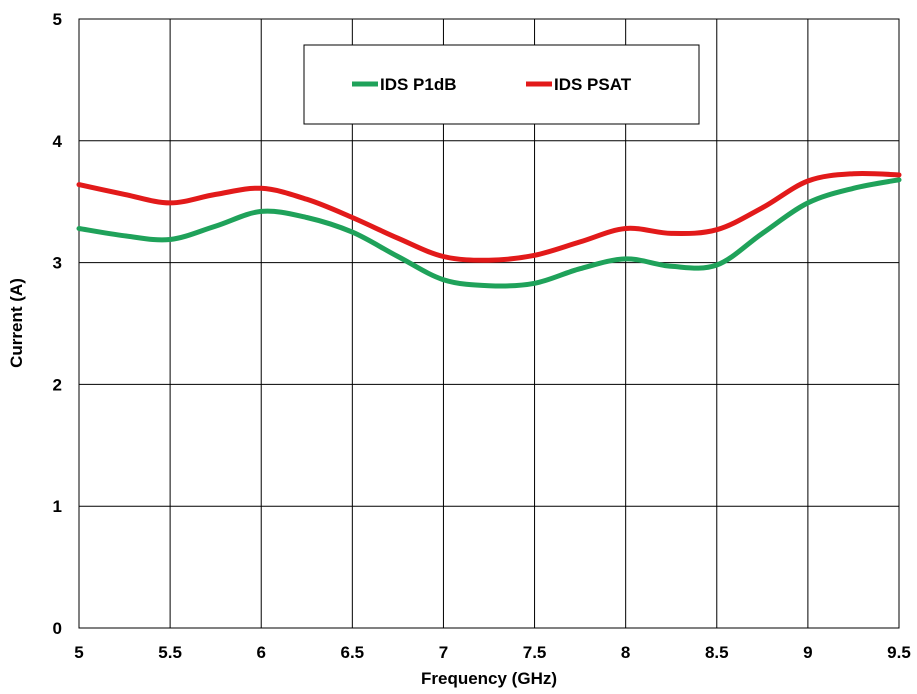  What do you see at coordinates (260, 652) in the screenshot?
I see `x-tick-label: 6` at bounding box center [260, 652].